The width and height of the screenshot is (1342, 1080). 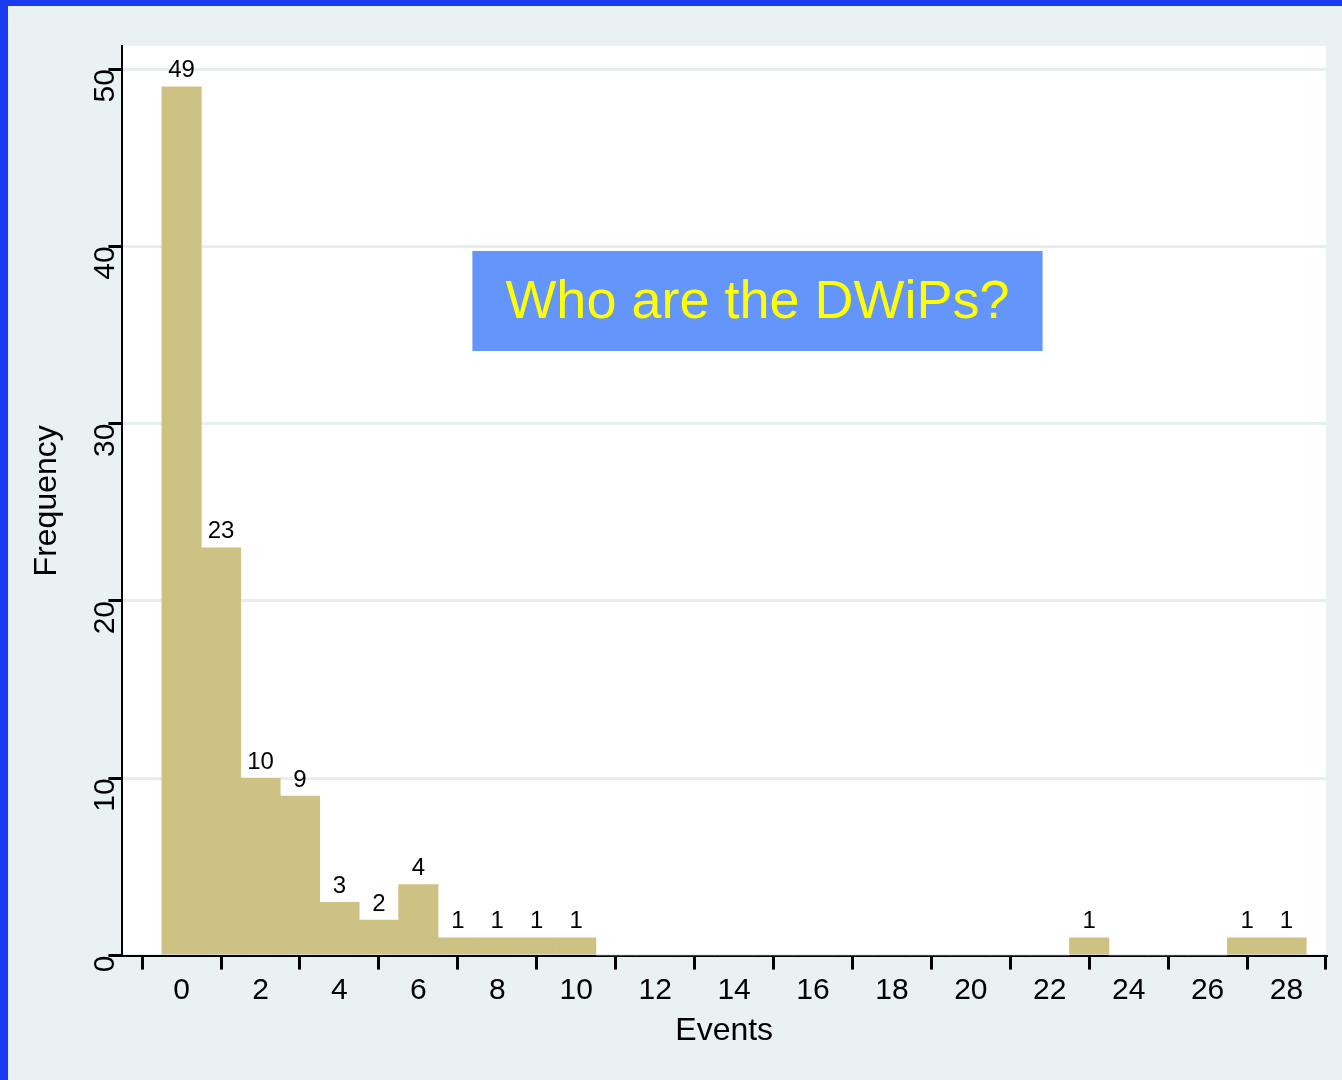 I want to click on x-tick-label: 10, so click(x=576, y=988).